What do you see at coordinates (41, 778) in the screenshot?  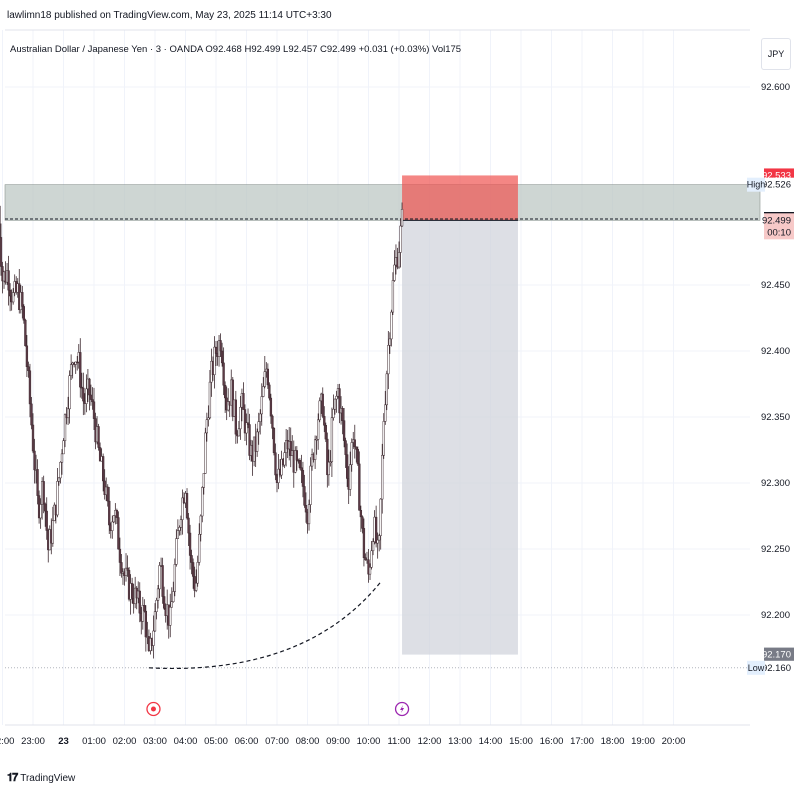 I see `tradingview-brand: 𝟏𝟕 TradingView` at bounding box center [41, 778].